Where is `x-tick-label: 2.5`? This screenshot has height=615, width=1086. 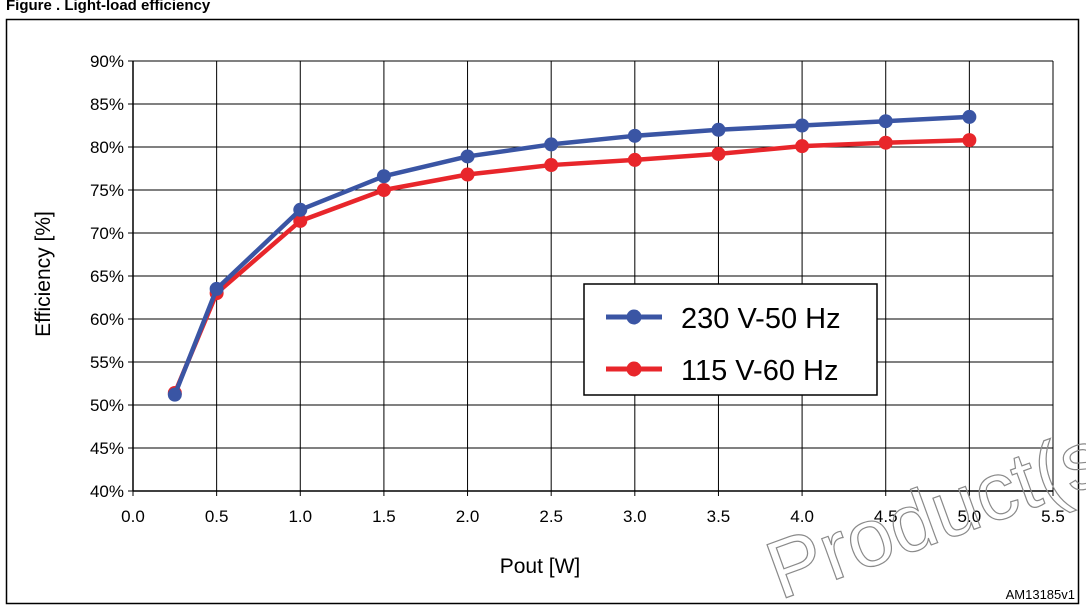 x-tick-label: 2.5 is located at coordinates (551, 516).